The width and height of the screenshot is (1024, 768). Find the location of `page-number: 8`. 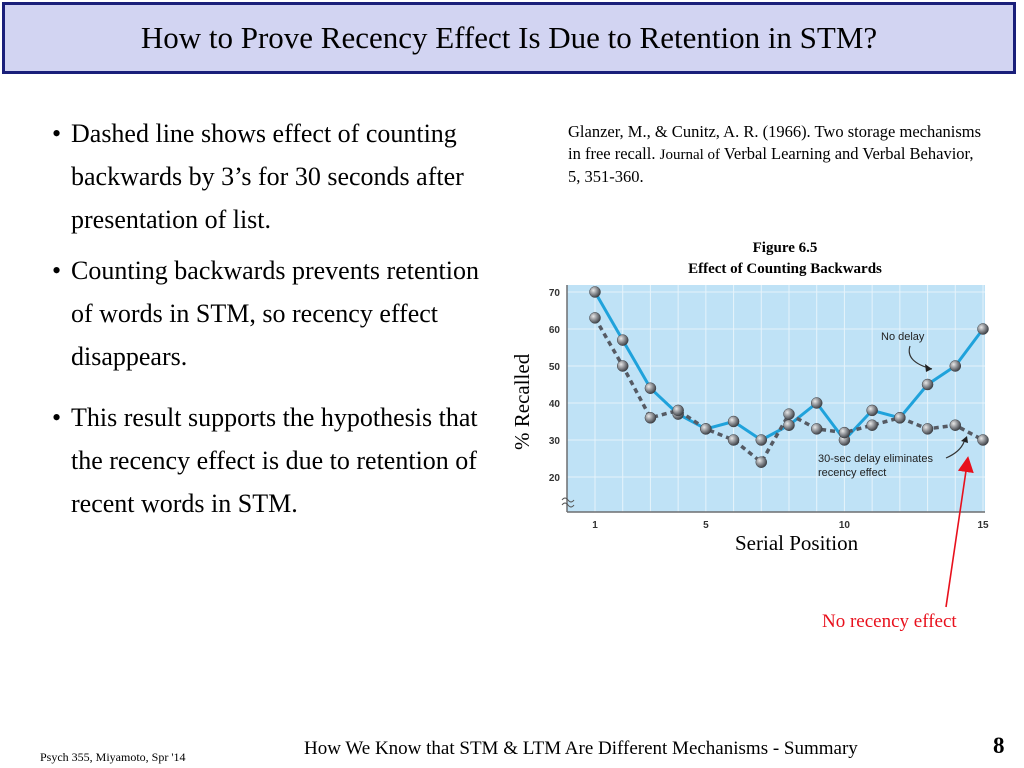

page-number: 8 is located at coordinates (999, 745).